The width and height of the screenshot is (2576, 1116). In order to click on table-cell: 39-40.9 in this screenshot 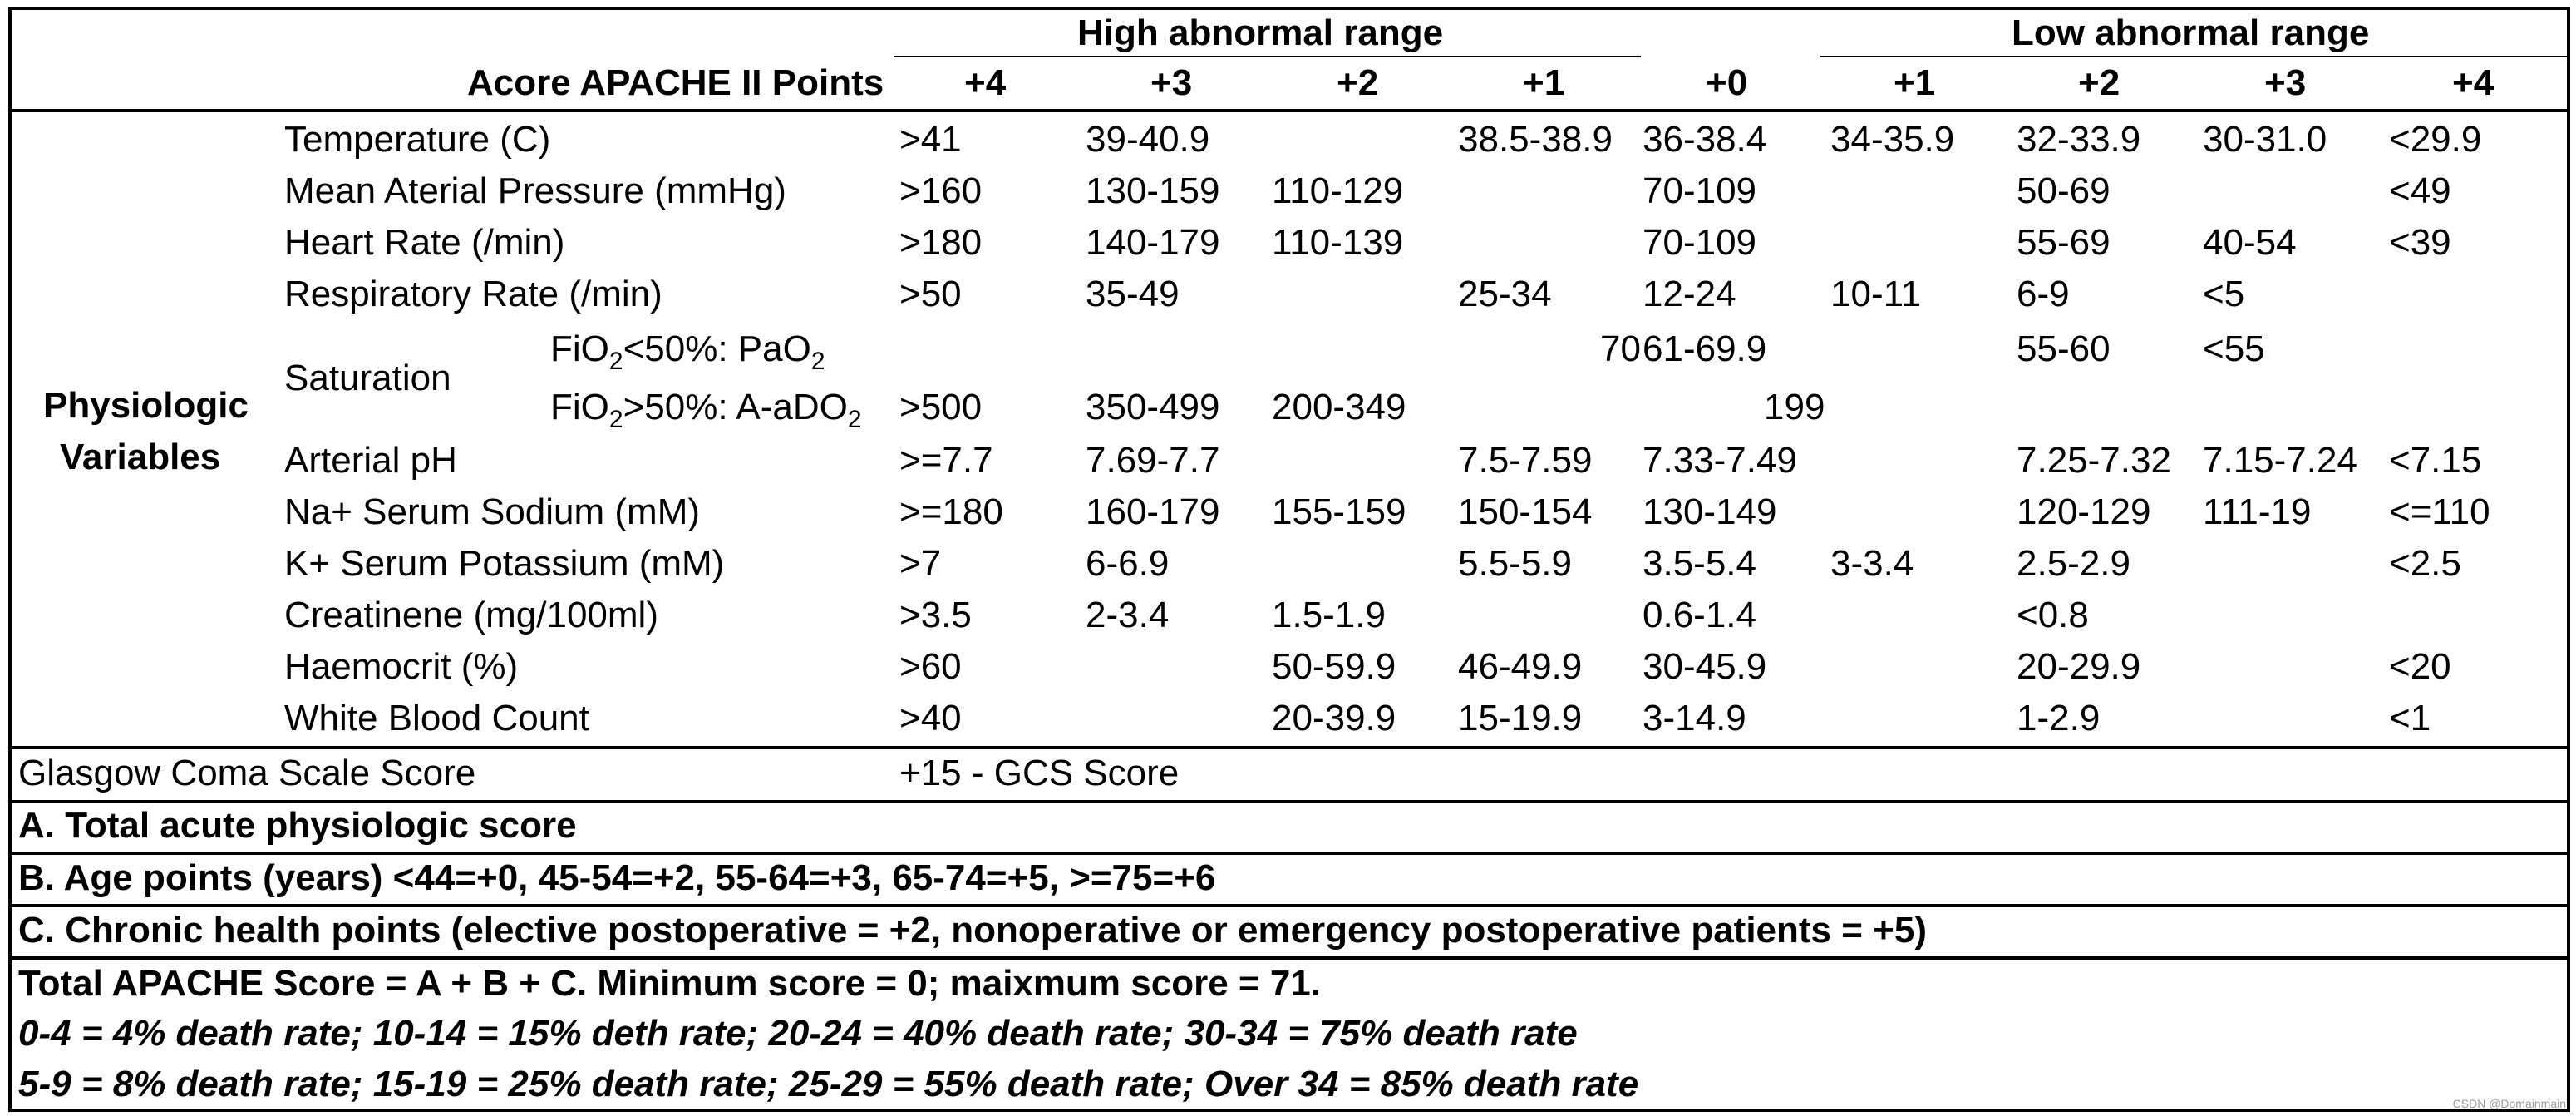, I will do `click(1148, 139)`.